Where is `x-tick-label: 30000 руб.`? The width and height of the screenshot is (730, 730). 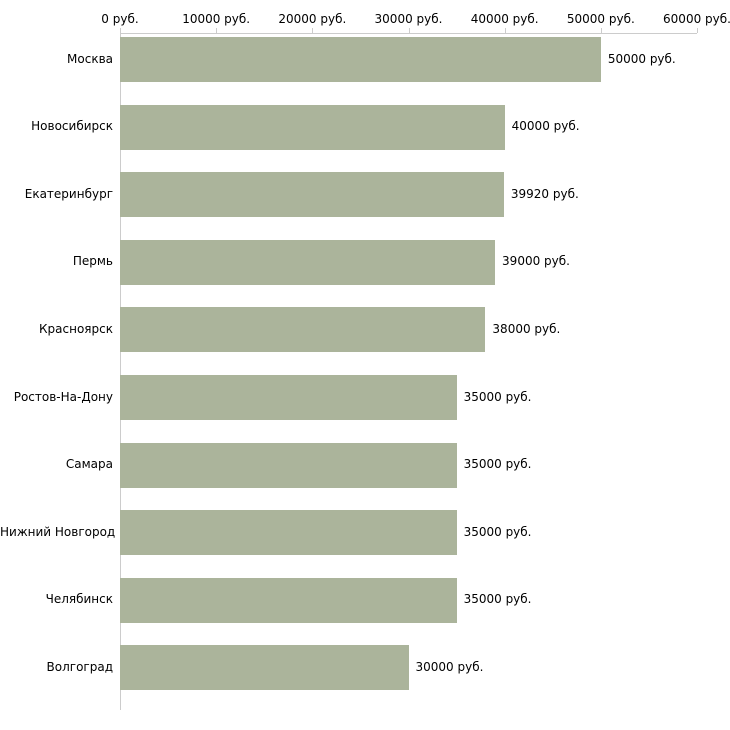 x-tick-label: 30000 руб. is located at coordinates (408, 19).